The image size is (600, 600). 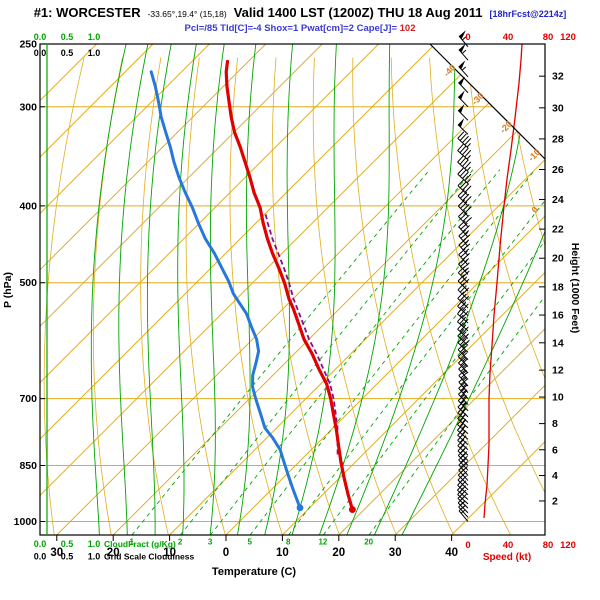 I want to click on mixing-ratio-labels: 1 2 3 5 8 12 20, so click(x=251, y=542).